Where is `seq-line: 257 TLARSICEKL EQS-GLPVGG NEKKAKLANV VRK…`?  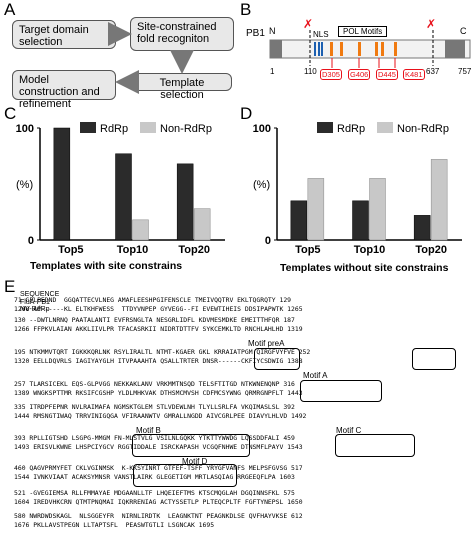 seq-line: 257 TLARSICEKL EQS-GLPVGG NEKKAKLANV VRK… is located at coordinates (154, 384).